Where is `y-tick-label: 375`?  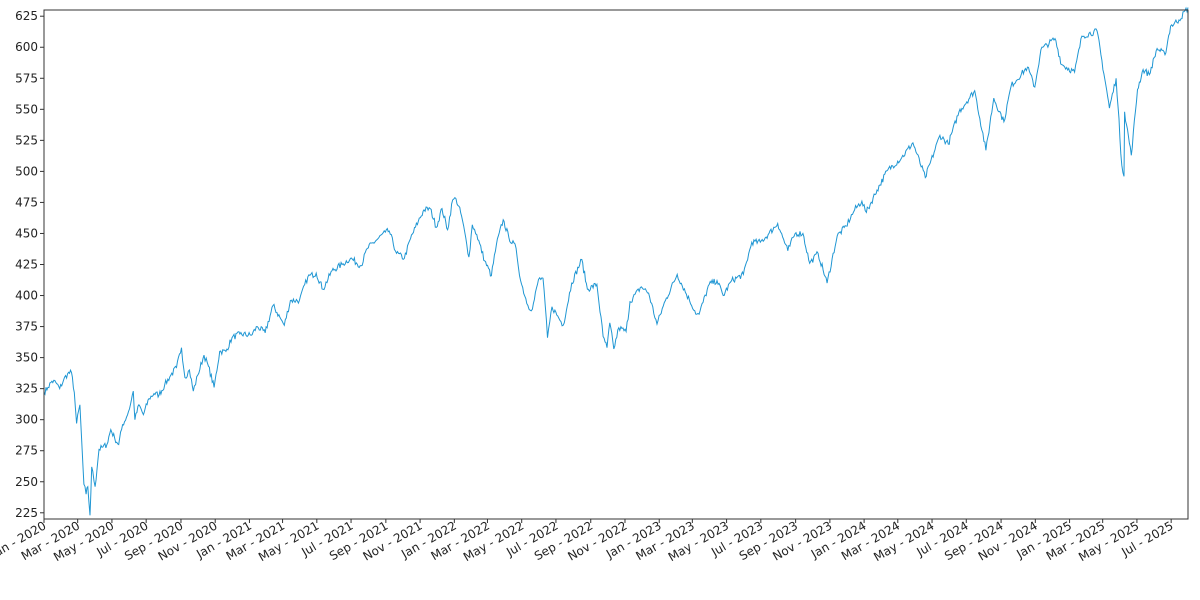
y-tick-label: 375 is located at coordinates (26, 327).